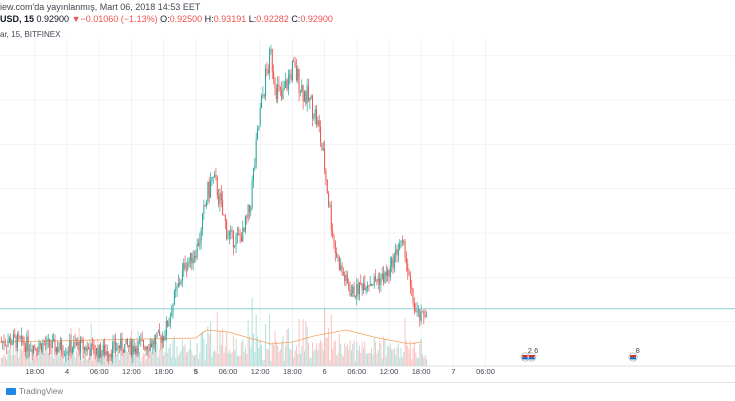 Image resolution: width=735 pixels, height=401 pixels. Describe the element at coordinates (292, 371) in the screenshot. I see `x-tick-label: 18:00` at that location.